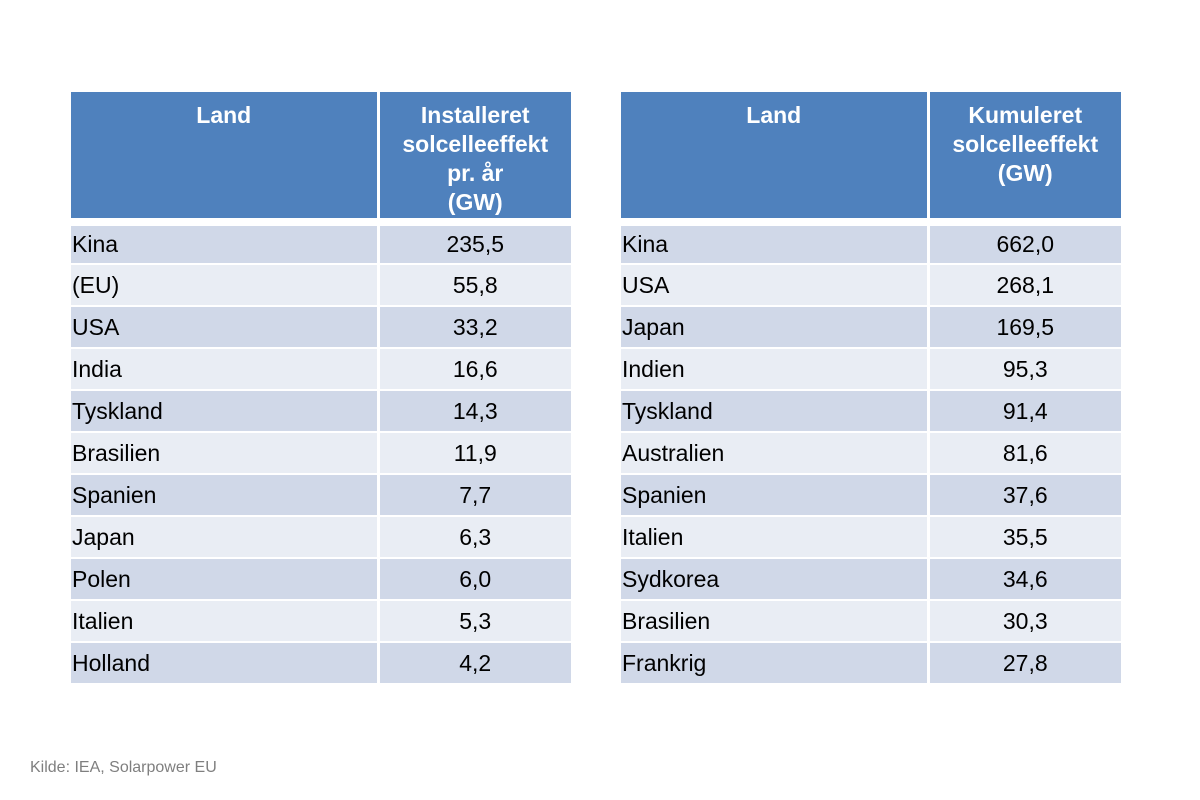 The width and height of the screenshot is (1200, 800). Describe the element at coordinates (1024, 663) in the screenshot. I see `value-cell: 27,8` at that location.